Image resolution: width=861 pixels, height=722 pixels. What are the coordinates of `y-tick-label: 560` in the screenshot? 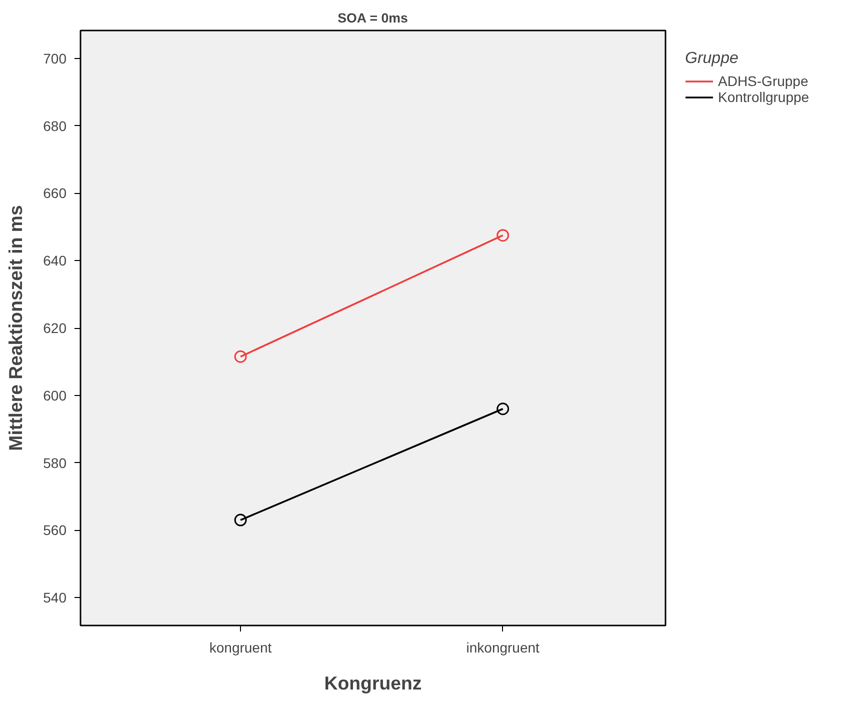 It's located at (55, 530).